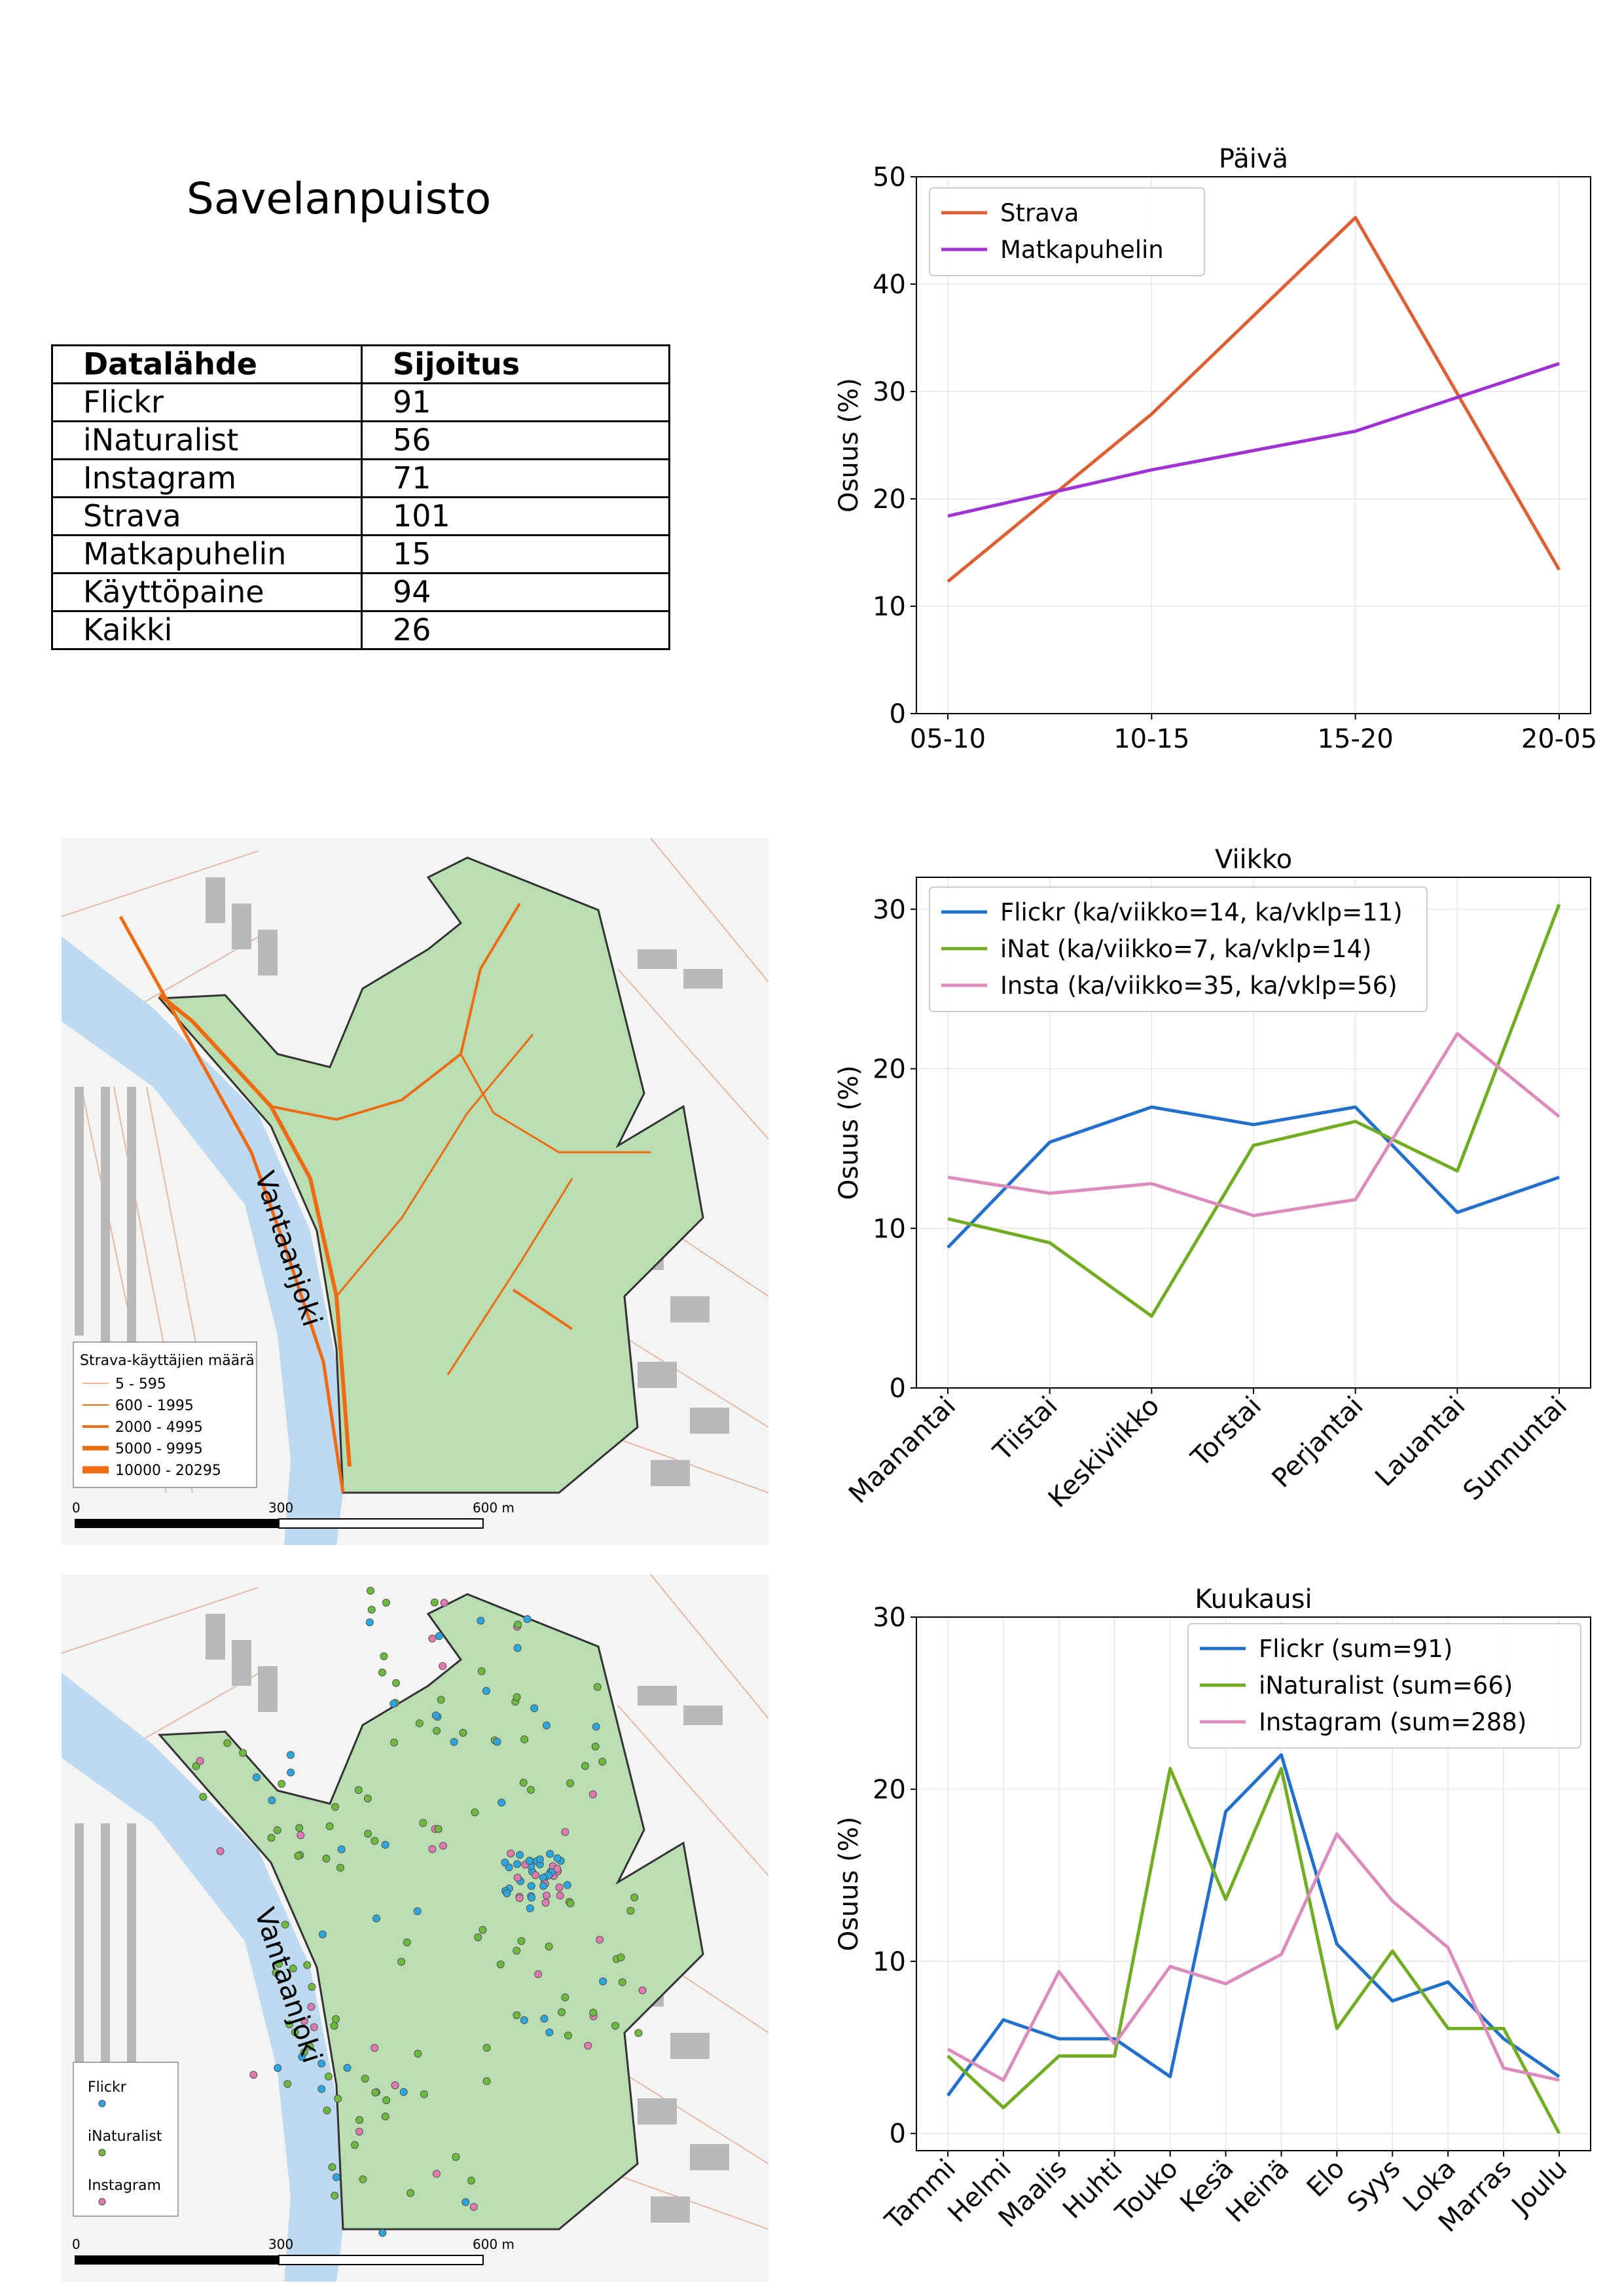 The width and height of the screenshot is (1624, 2296). Describe the element at coordinates (1374, 2186) in the screenshot. I see `x-tick-label: Syys` at that location.